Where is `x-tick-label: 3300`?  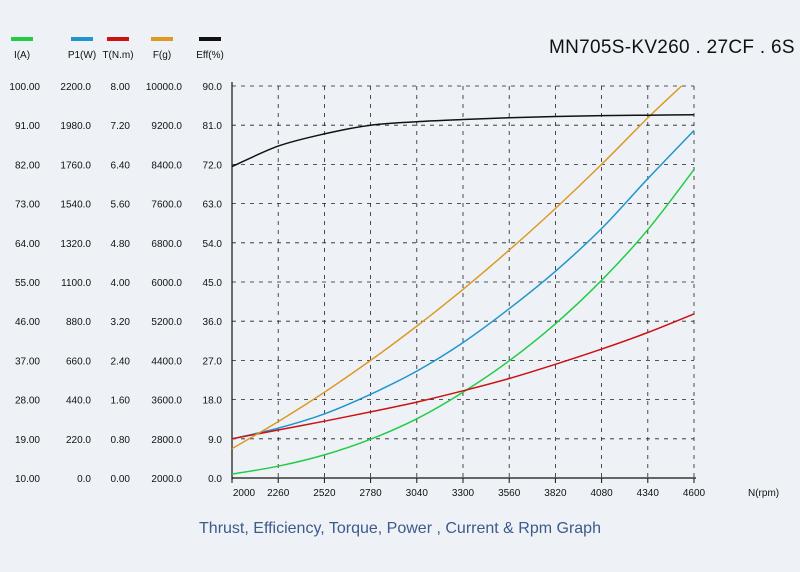
x-tick-label: 3300 is located at coordinates (463, 493).